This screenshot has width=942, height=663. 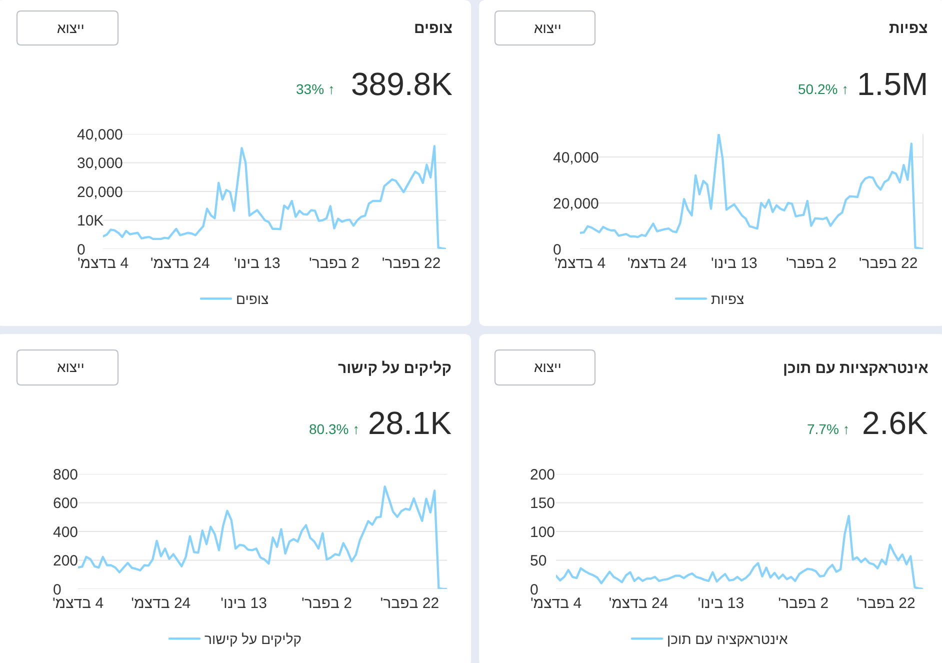 I want to click on y-tick-label: 10K, so click(x=90, y=221).